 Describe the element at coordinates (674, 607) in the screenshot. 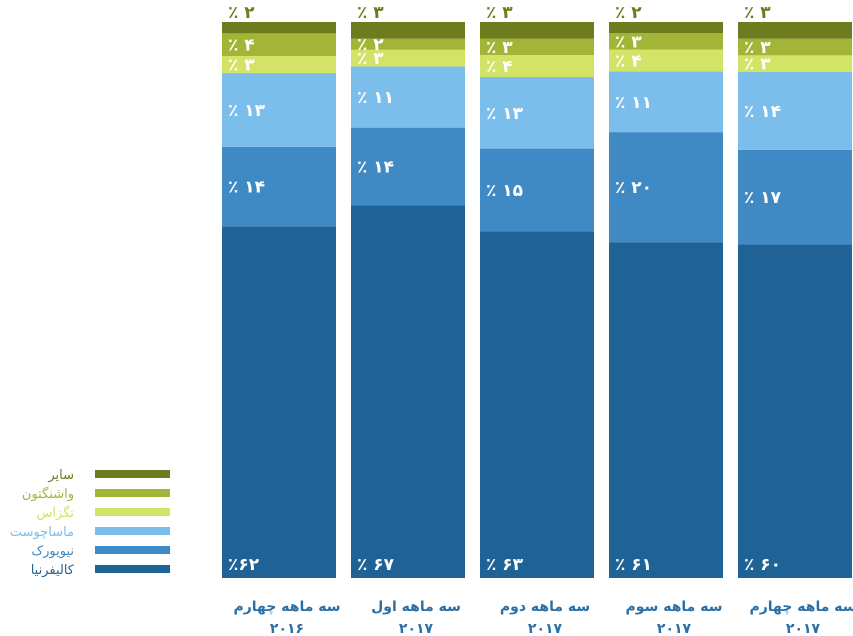

I see `category-label: سه ماهه سوم` at that location.